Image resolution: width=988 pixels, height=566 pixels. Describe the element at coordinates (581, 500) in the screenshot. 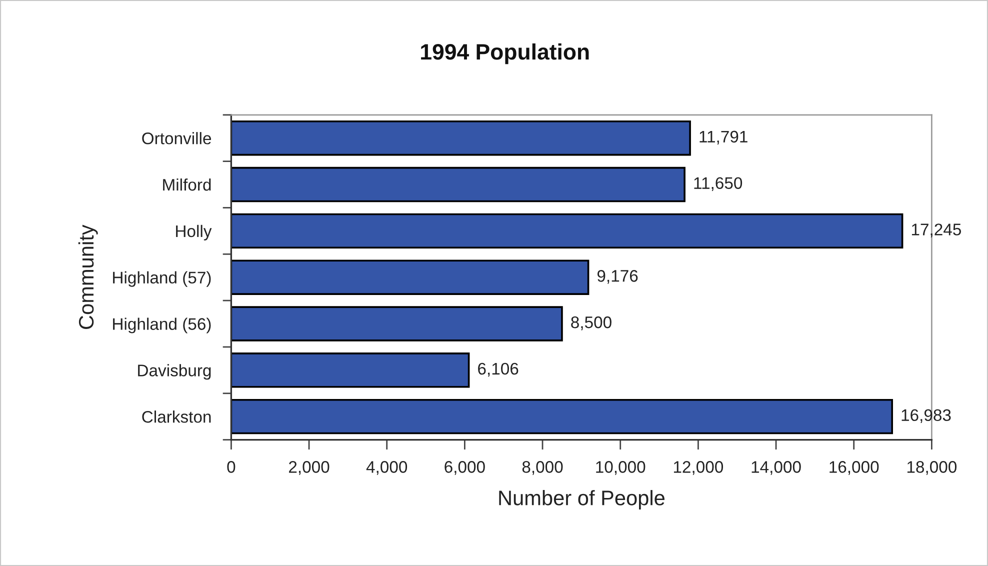

I see `x-axis-title: Number of People` at that location.